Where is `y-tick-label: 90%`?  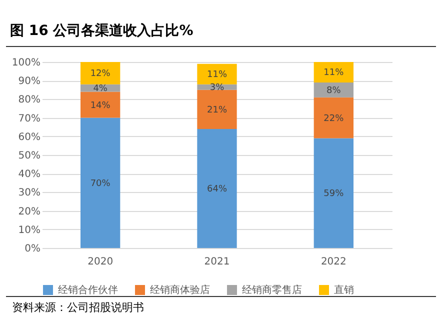 y-tick-label: 90% is located at coordinates (29, 82).